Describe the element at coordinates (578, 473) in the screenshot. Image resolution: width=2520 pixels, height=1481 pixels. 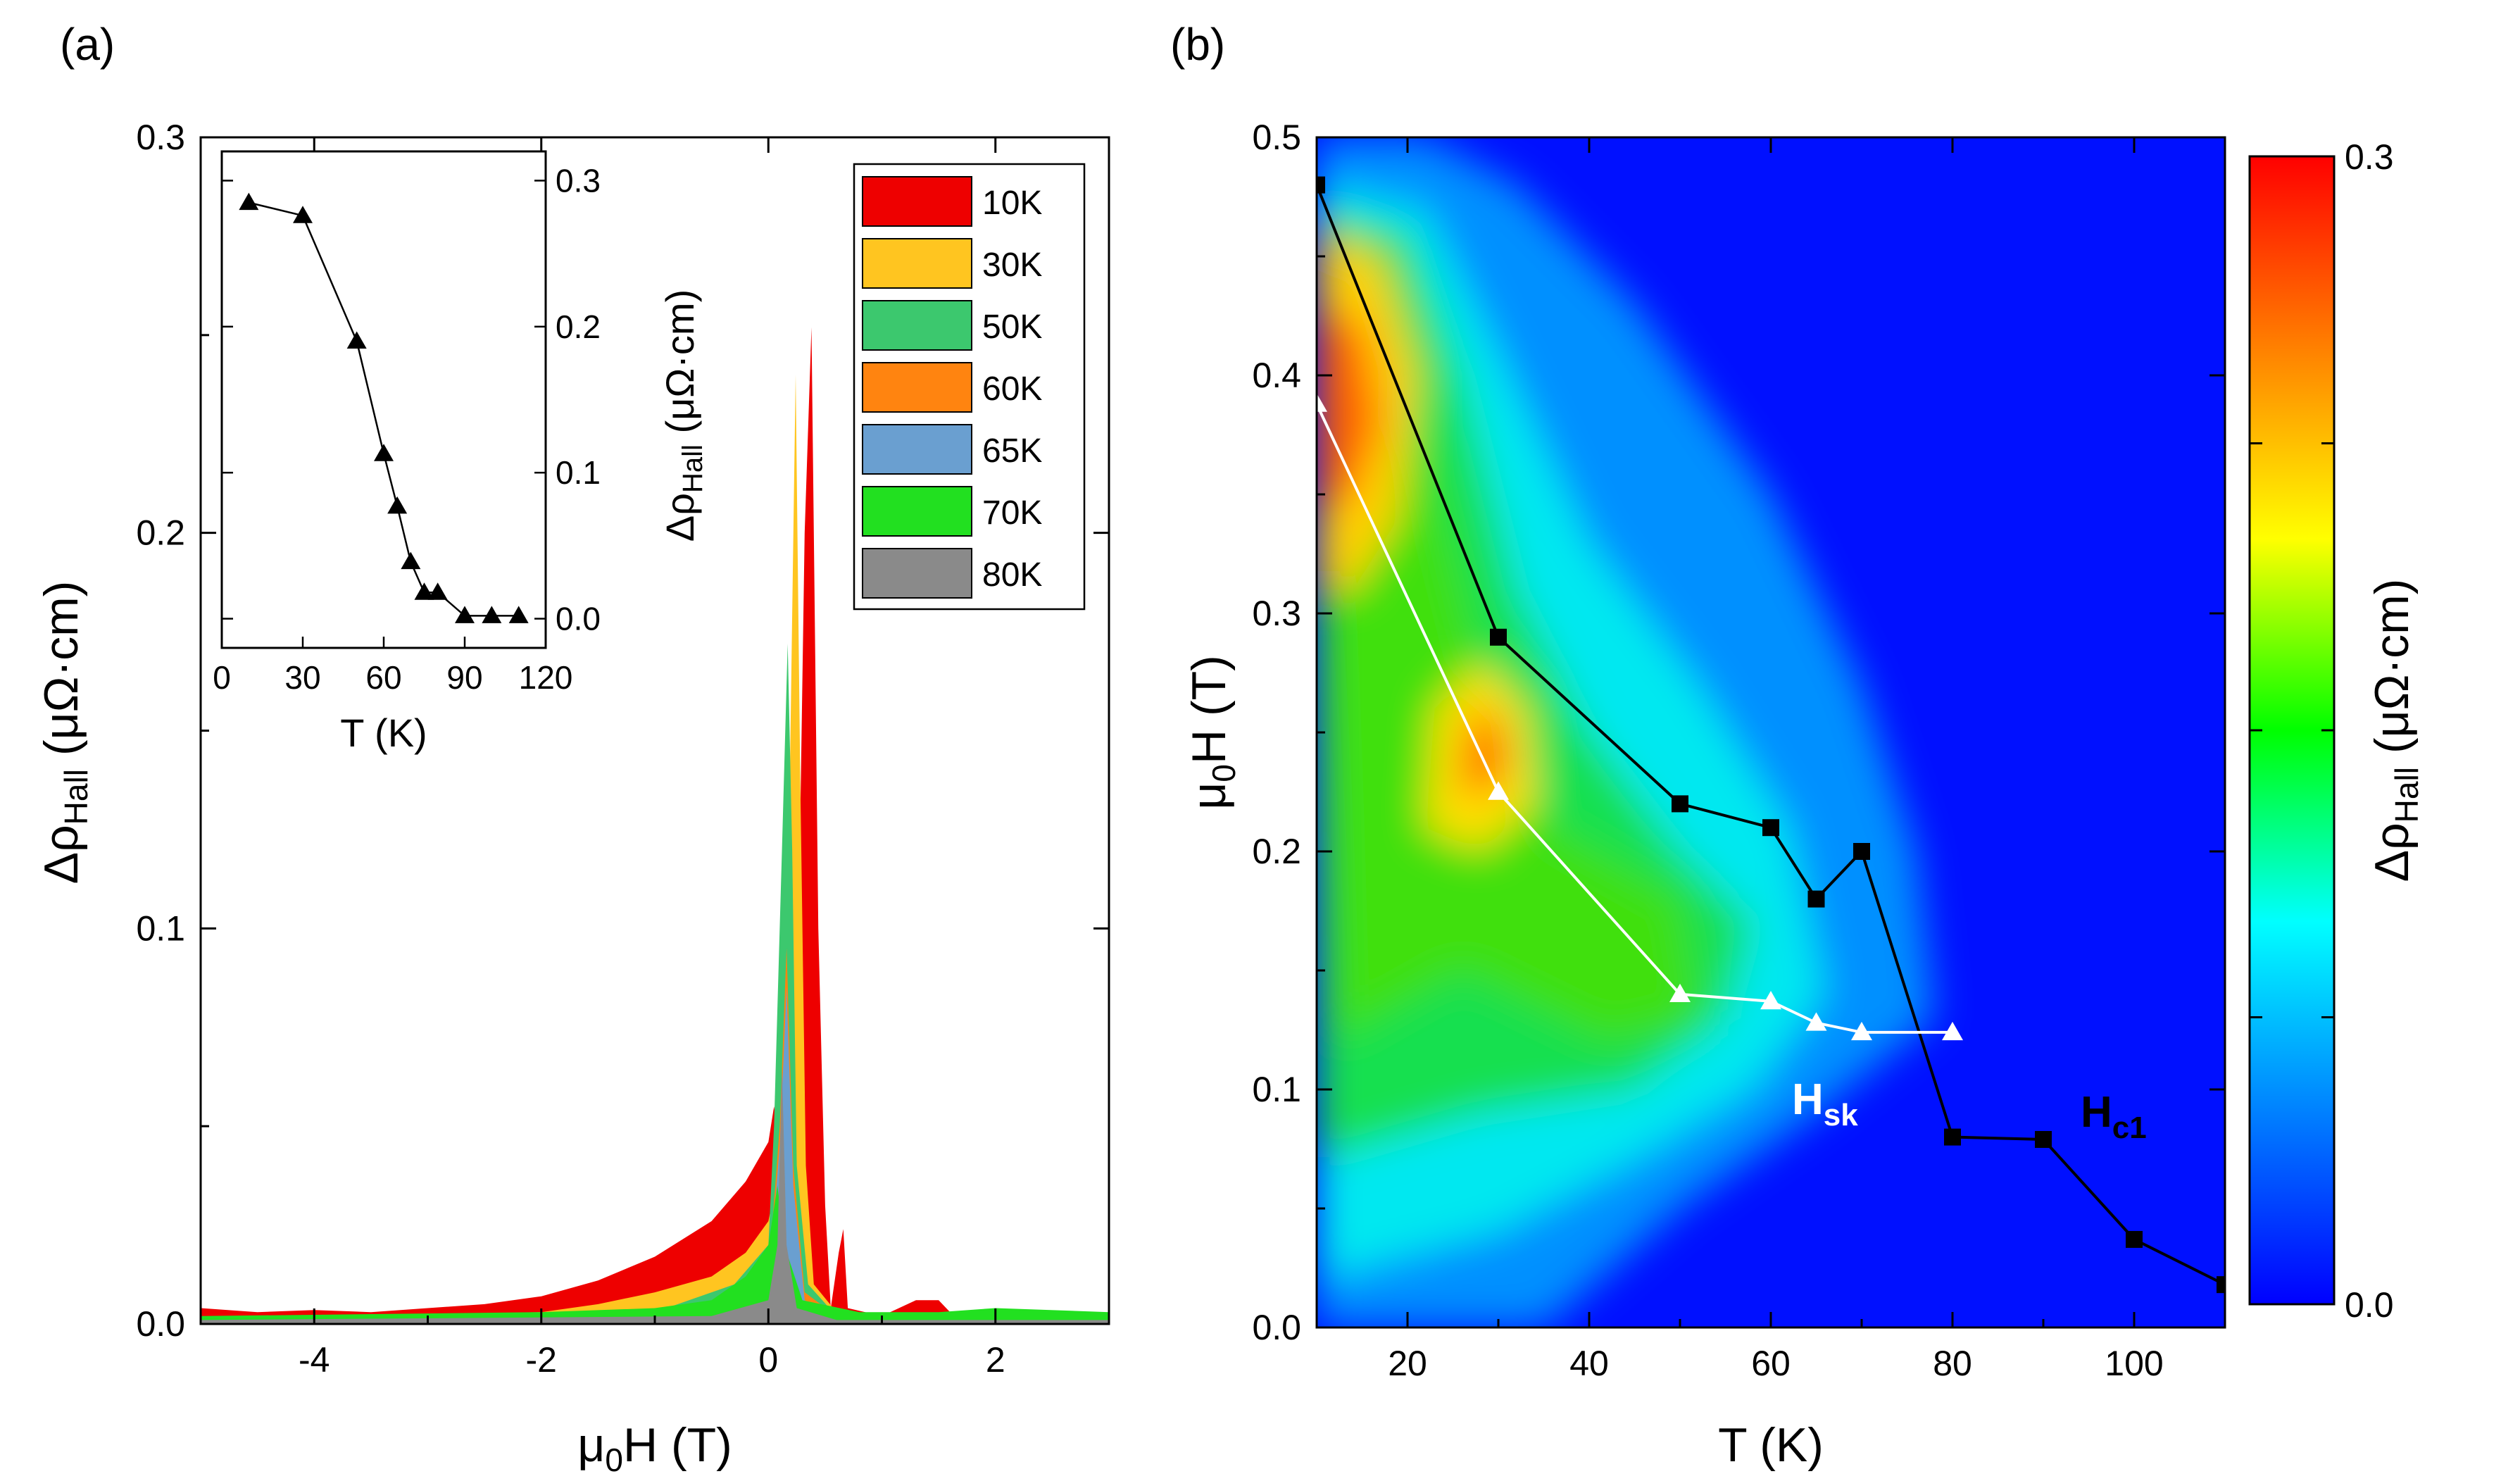
I see `inset-ytick-label: 0.1` at that location.